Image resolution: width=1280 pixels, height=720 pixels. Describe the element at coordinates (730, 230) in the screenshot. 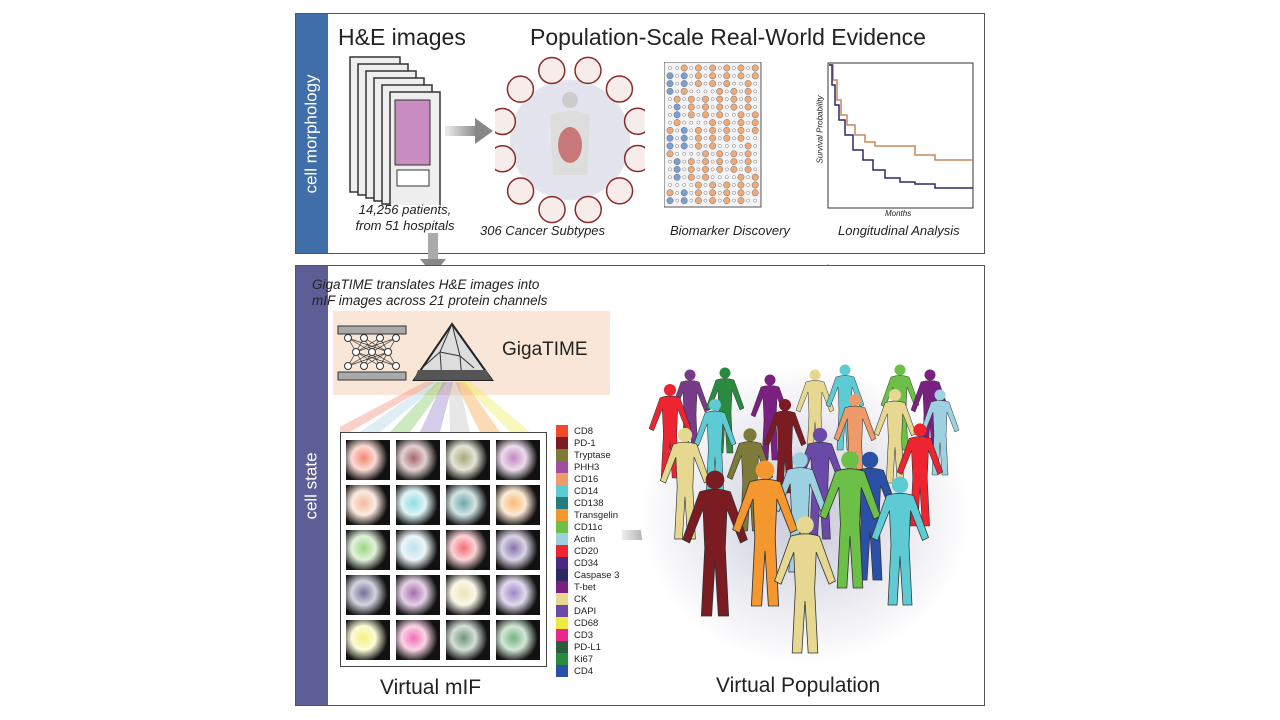

I see `biomarker-label: Biomarker Discovery` at that location.